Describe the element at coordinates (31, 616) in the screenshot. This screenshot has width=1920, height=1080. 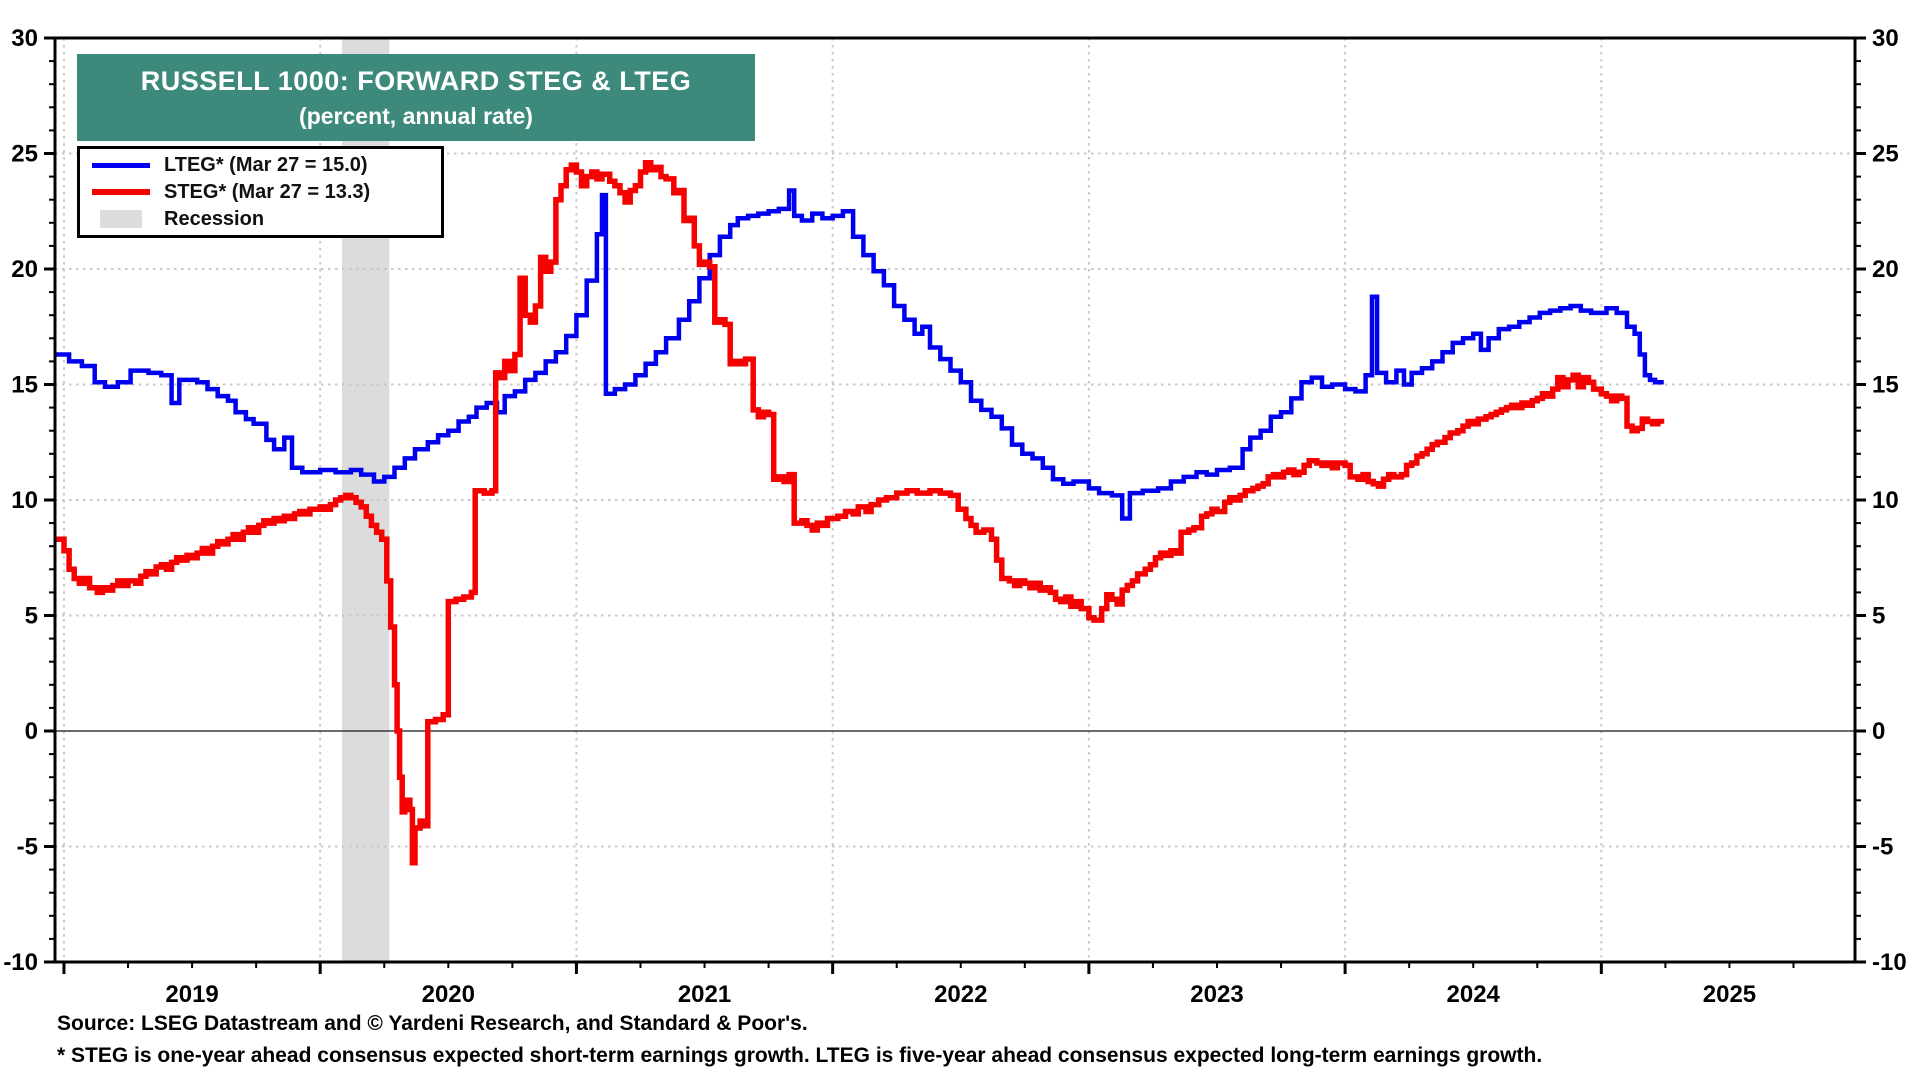
I see `y-axis-tick-label-left: 5` at that location.